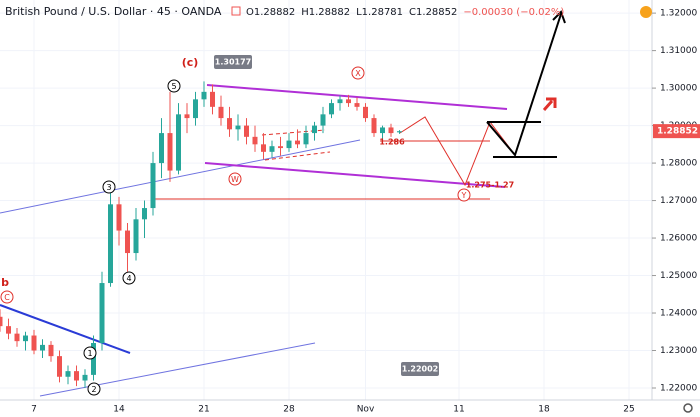 The height and width of the screenshot is (417, 700). What do you see at coordinates (678, 276) in the screenshot?
I see `y-tick-label: 1.25000` at bounding box center [678, 276].